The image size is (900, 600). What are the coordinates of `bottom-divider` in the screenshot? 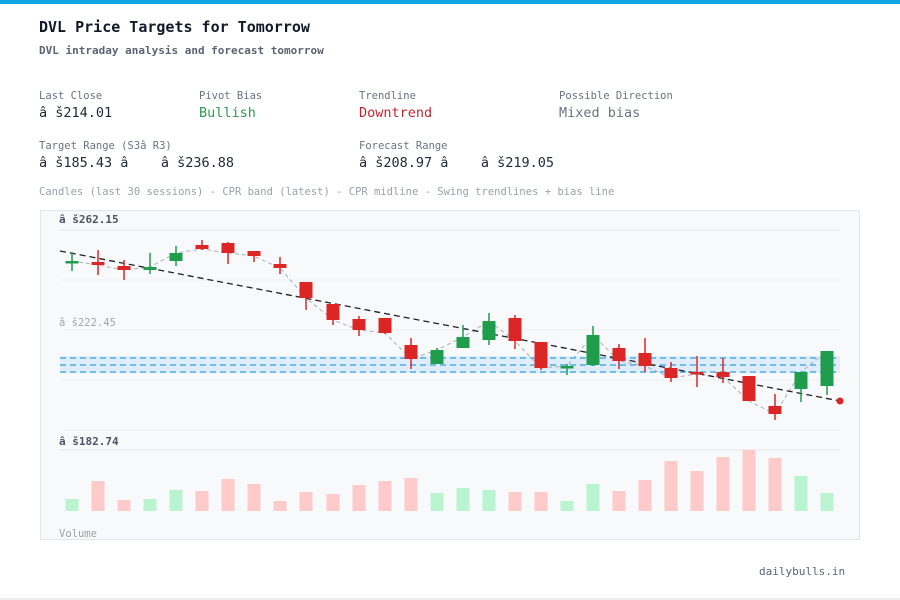 It's located at (450, 599).